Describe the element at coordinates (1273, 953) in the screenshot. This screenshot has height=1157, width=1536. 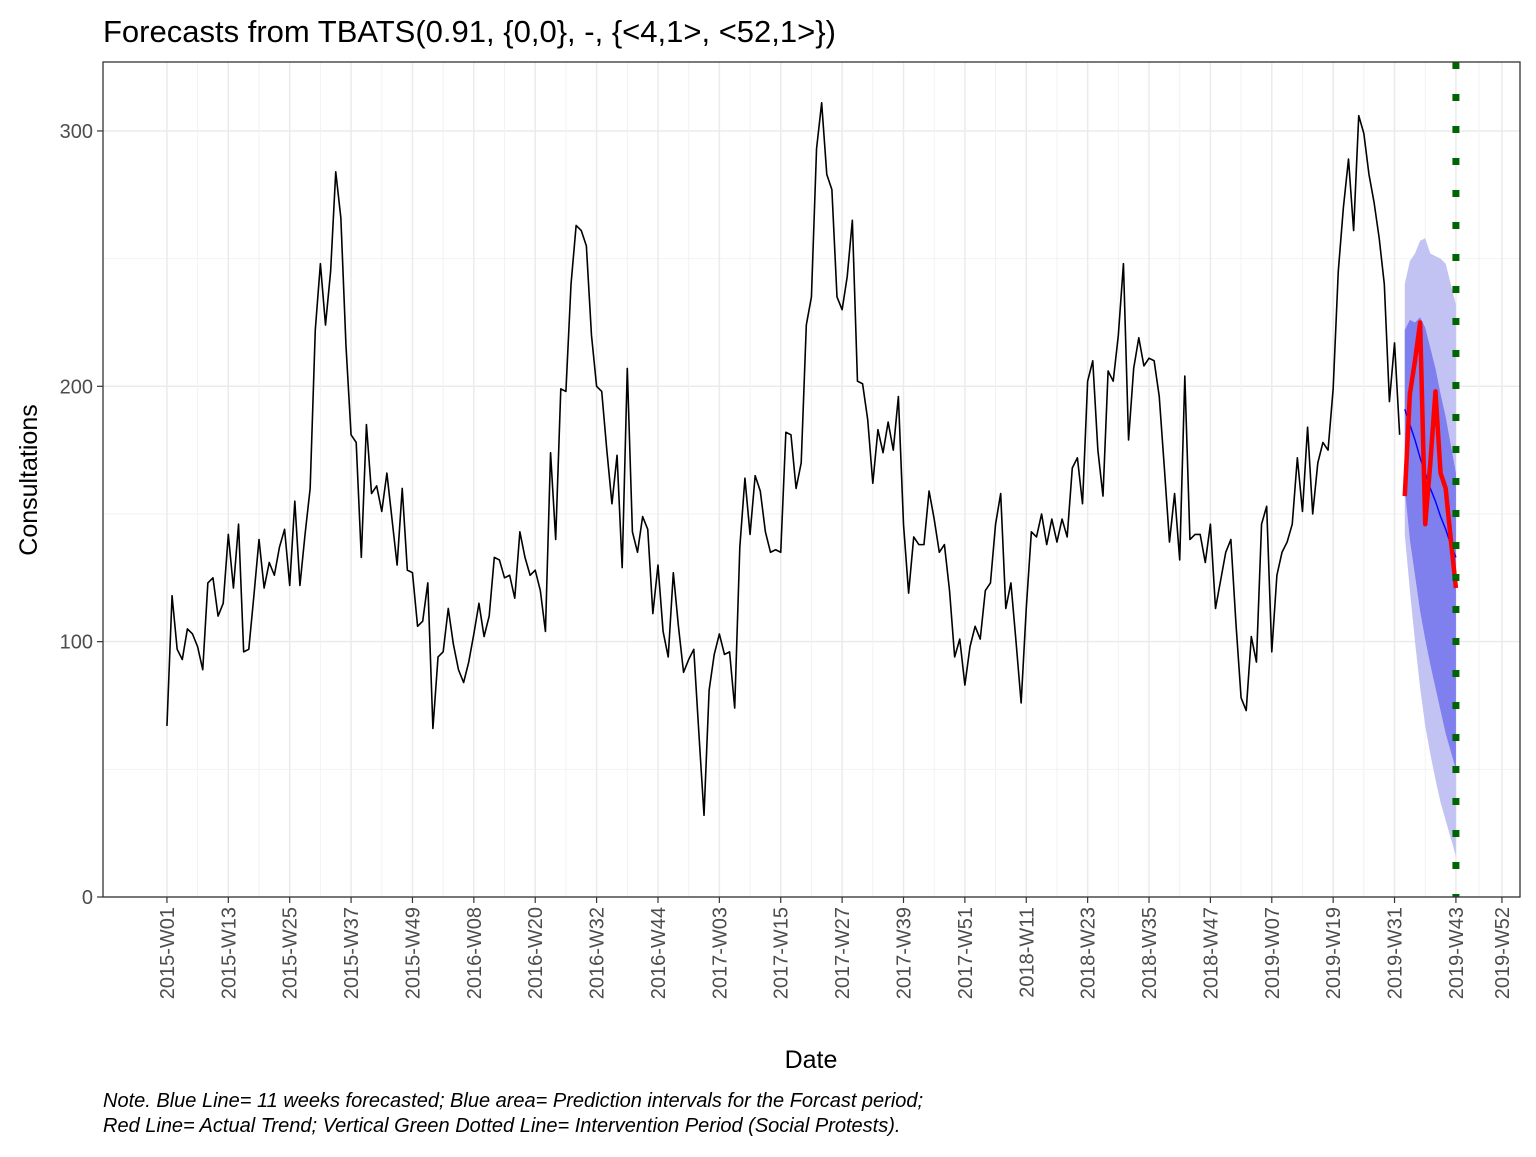
I see `x-tick-label: 2019-W07` at that location.